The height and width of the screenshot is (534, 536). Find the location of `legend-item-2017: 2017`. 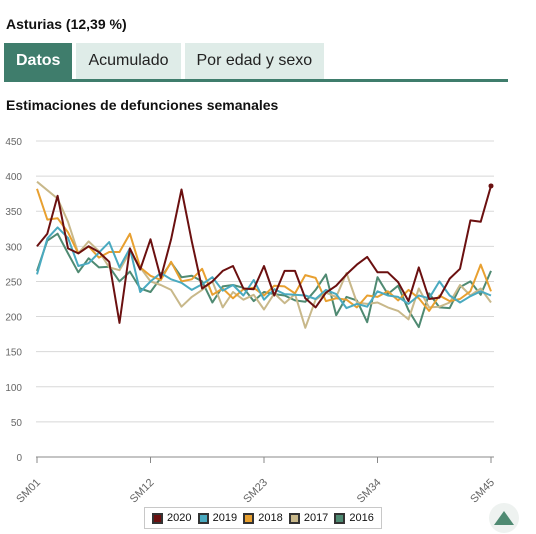

legend-item-2017: 2017 is located at coordinates (308, 518).